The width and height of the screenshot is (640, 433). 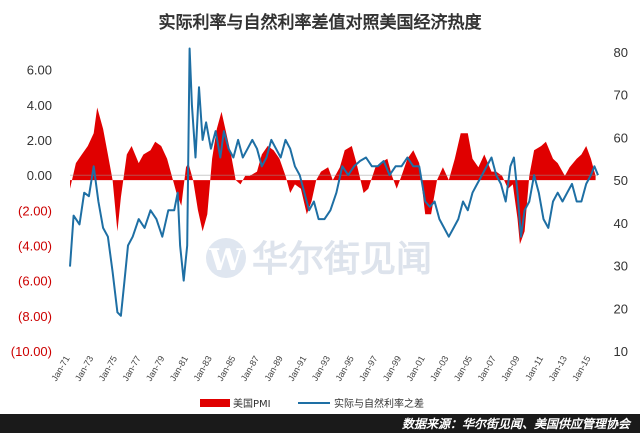 I want to click on legend: 美国PMI 实际与自然利率之差, so click(x=312, y=403).